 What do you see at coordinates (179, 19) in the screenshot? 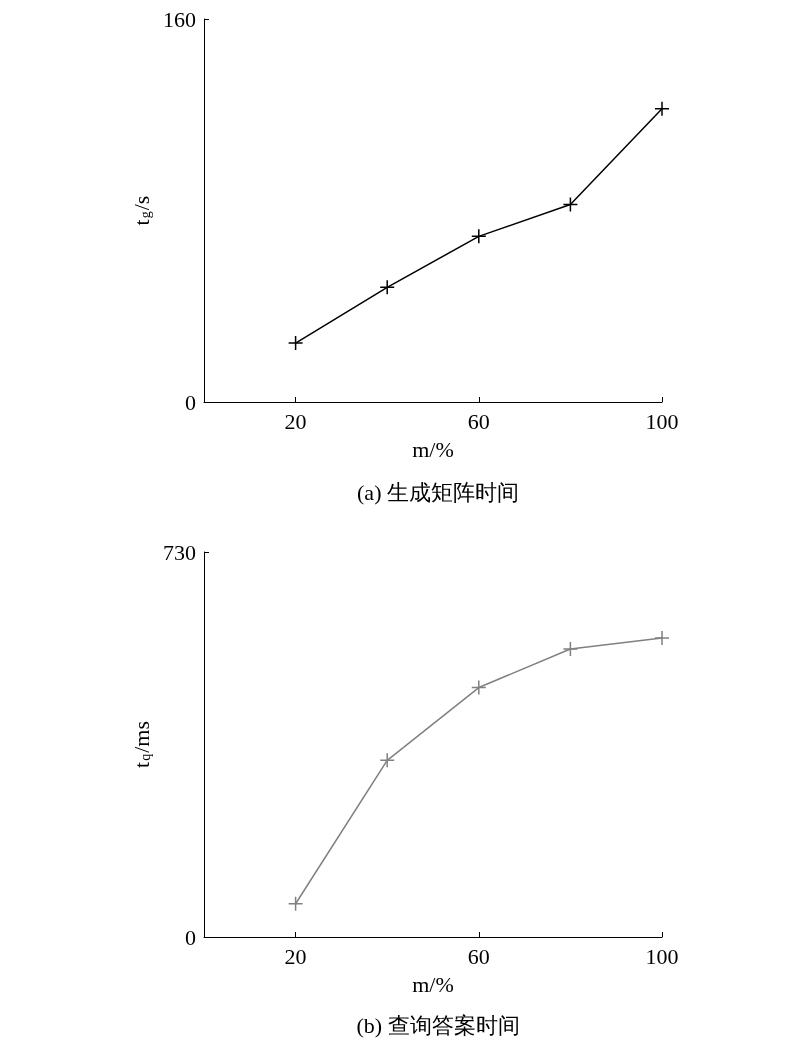
I see `y-tick-label: 160` at bounding box center [179, 19].